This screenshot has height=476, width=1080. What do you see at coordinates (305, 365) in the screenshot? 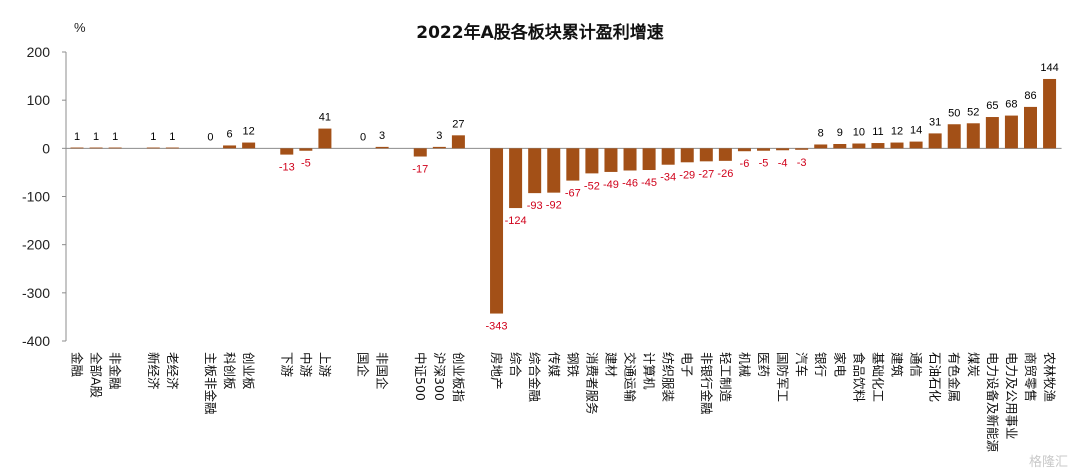
I see `category-label: 中游` at bounding box center [305, 365].